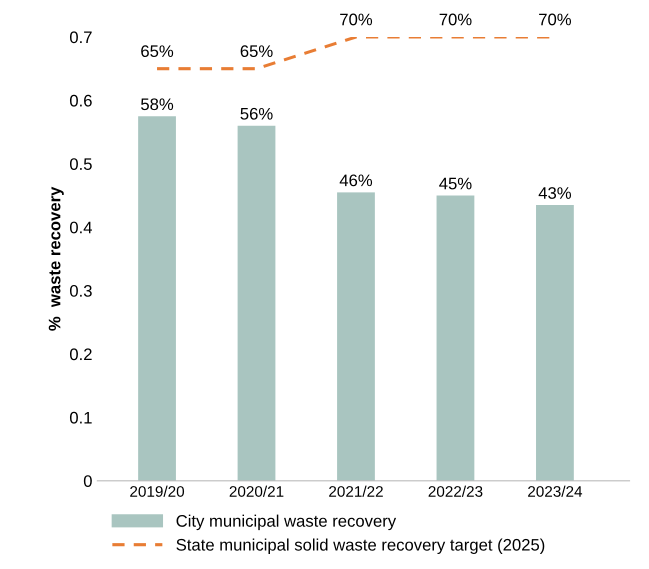 The height and width of the screenshot is (569, 649). What do you see at coordinates (286, 522) in the screenshot?
I see `legend-label: City municipal waste recovery` at bounding box center [286, 522].